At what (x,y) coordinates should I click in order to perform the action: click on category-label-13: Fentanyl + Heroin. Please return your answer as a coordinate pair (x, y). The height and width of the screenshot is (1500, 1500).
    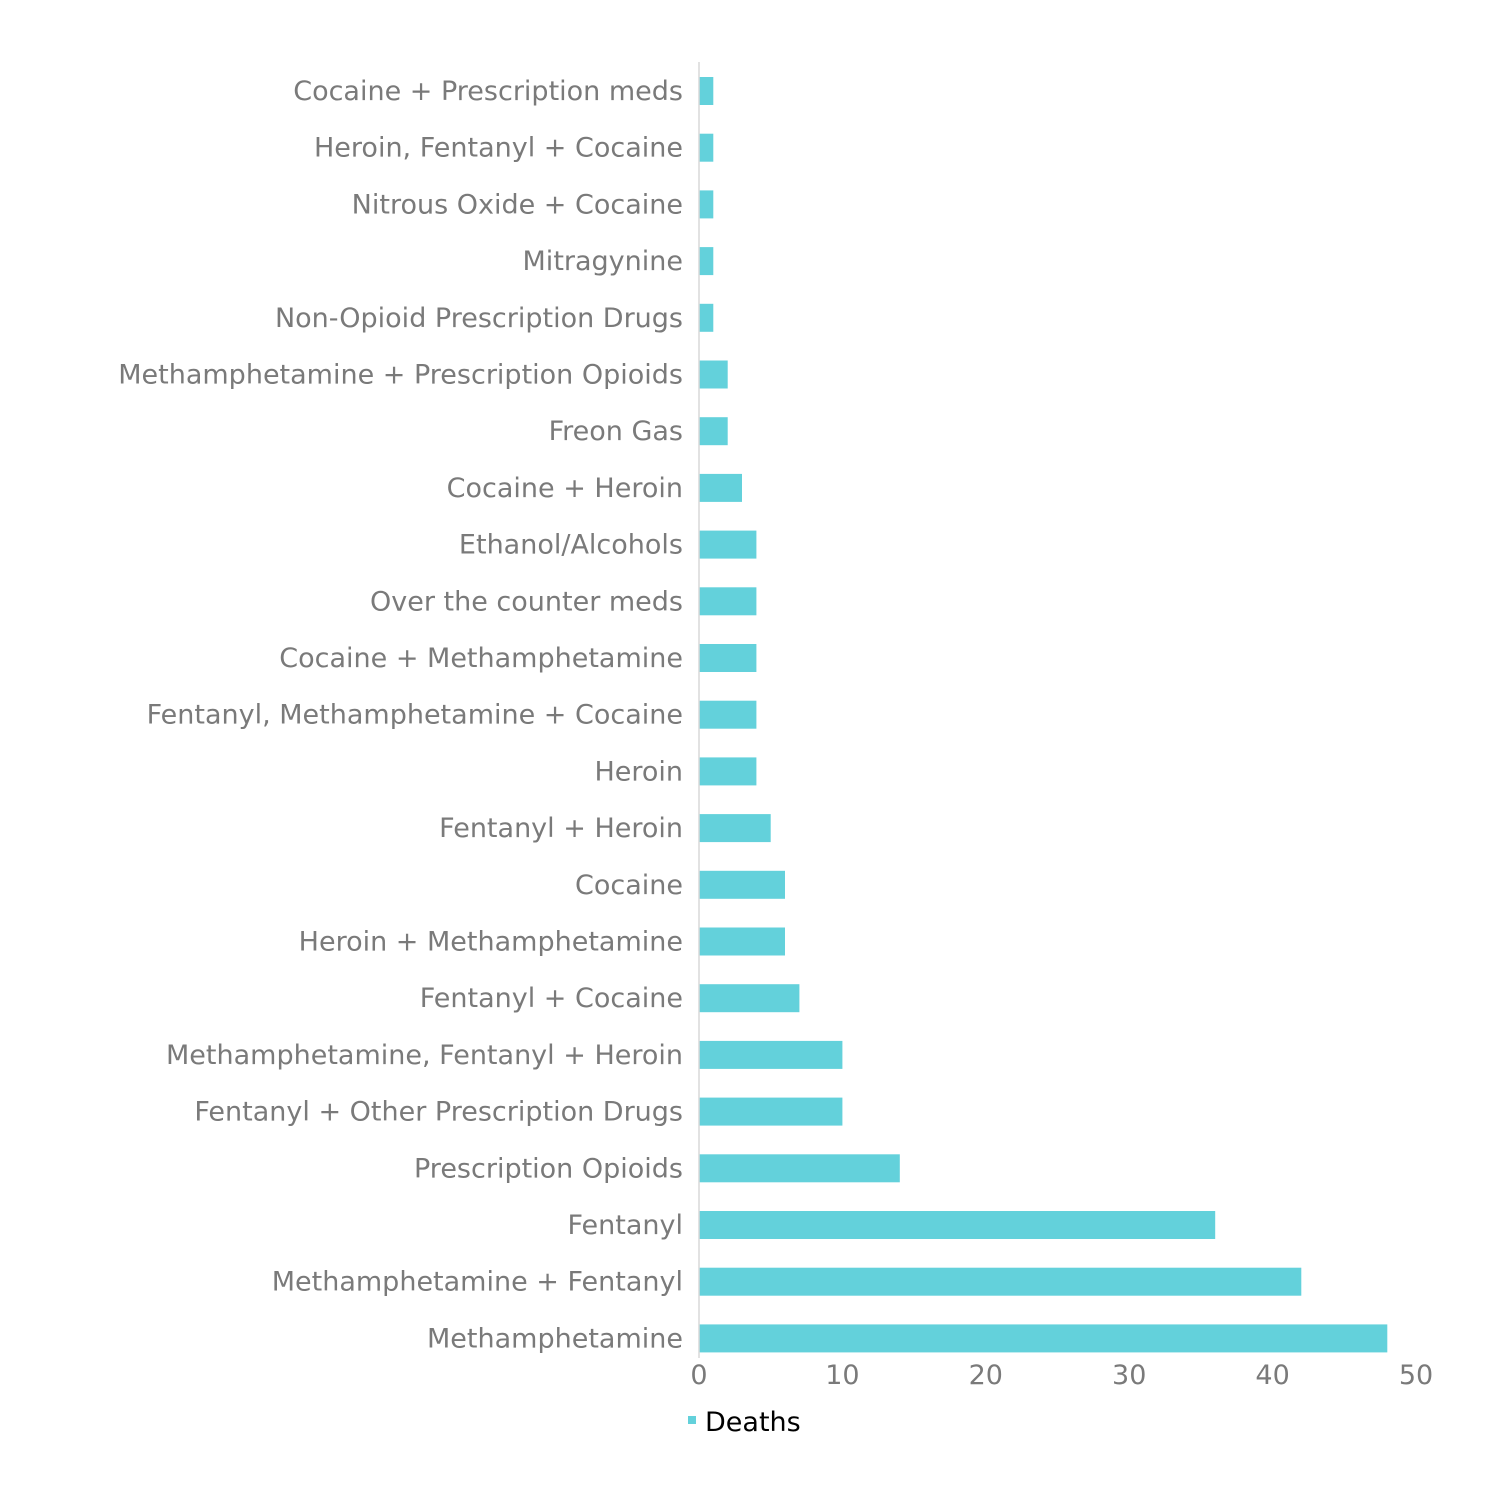
    Looking at the image, I should click on (561, 828).